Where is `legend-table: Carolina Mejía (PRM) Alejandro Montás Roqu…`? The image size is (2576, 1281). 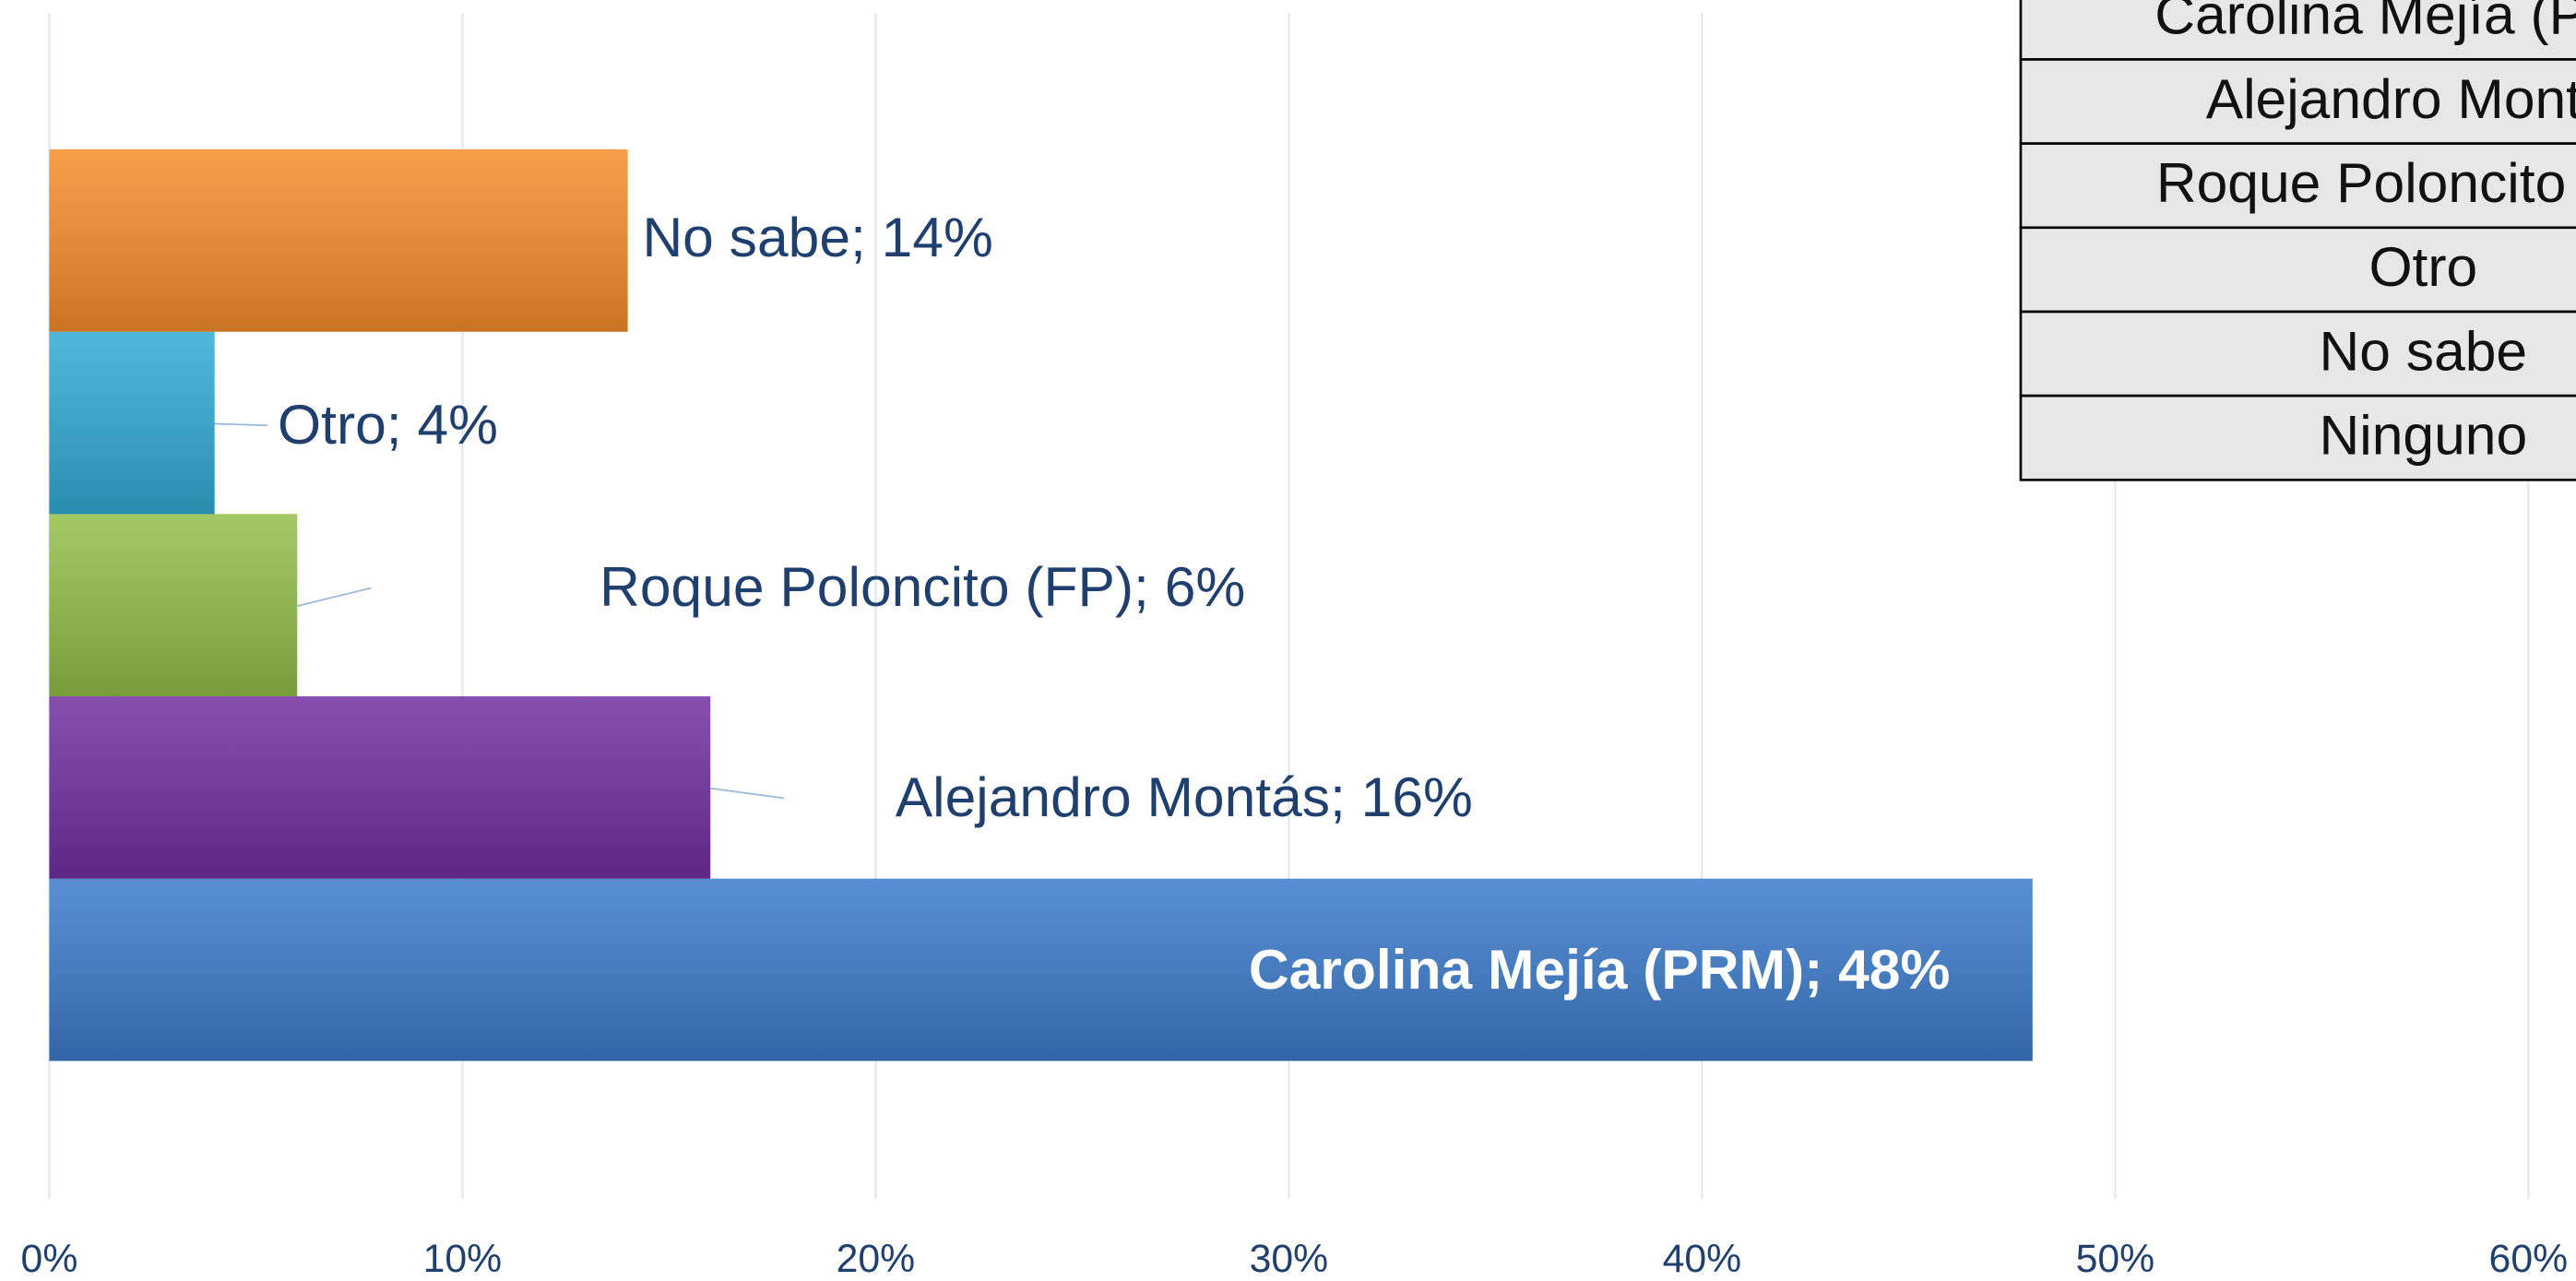 legend-table: Carolina Mejía (PRM) Alejandro Montás Roqu… is located at coordinates (2298, 240).